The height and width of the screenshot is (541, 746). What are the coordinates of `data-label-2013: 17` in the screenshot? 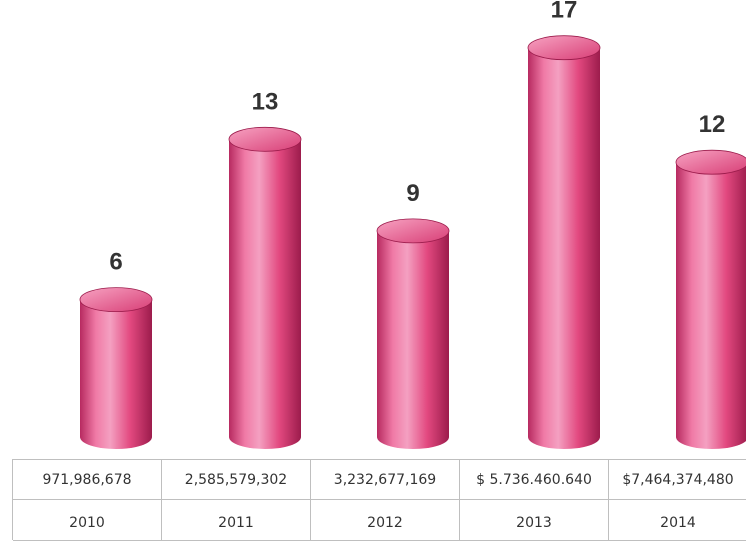 It's located at (564, 12).